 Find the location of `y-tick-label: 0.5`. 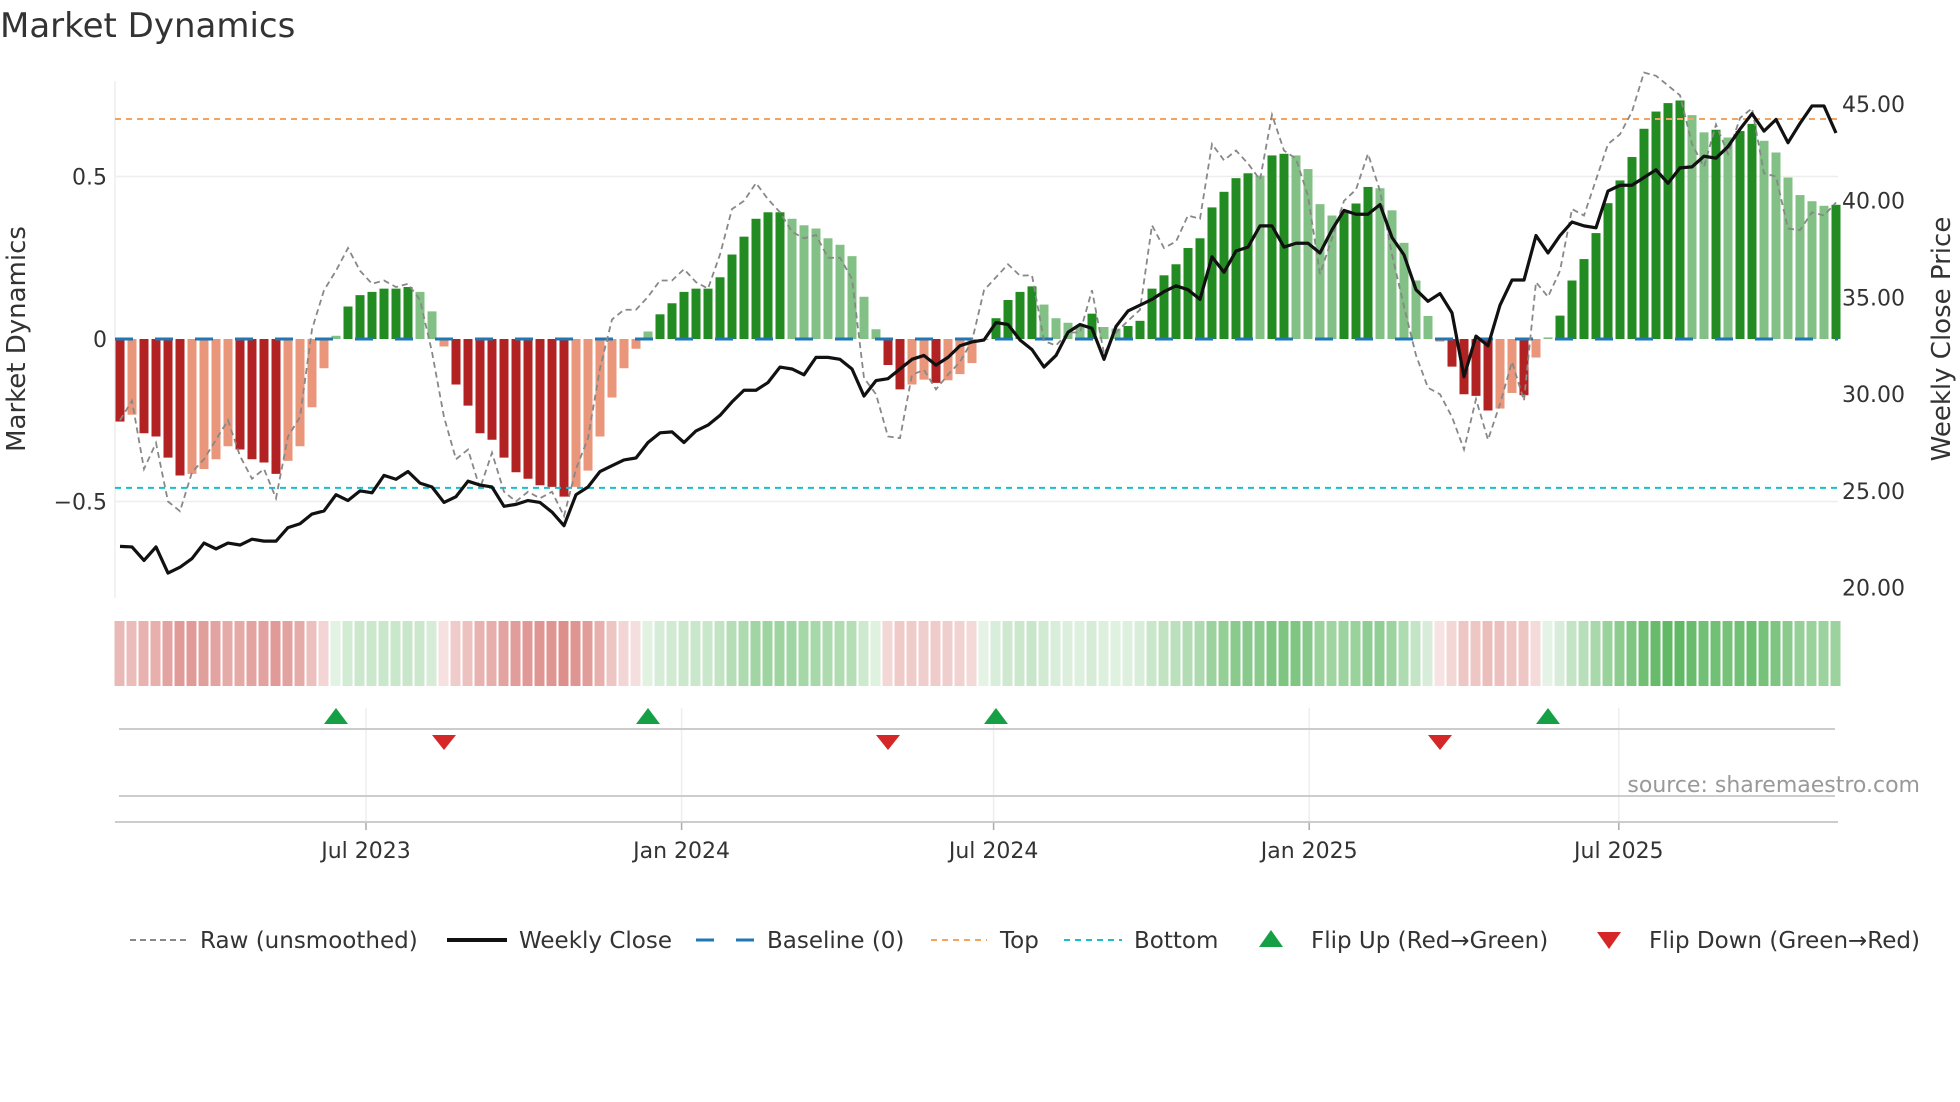

y-tick-label: 0.5 is located at coordinates (89, 178).